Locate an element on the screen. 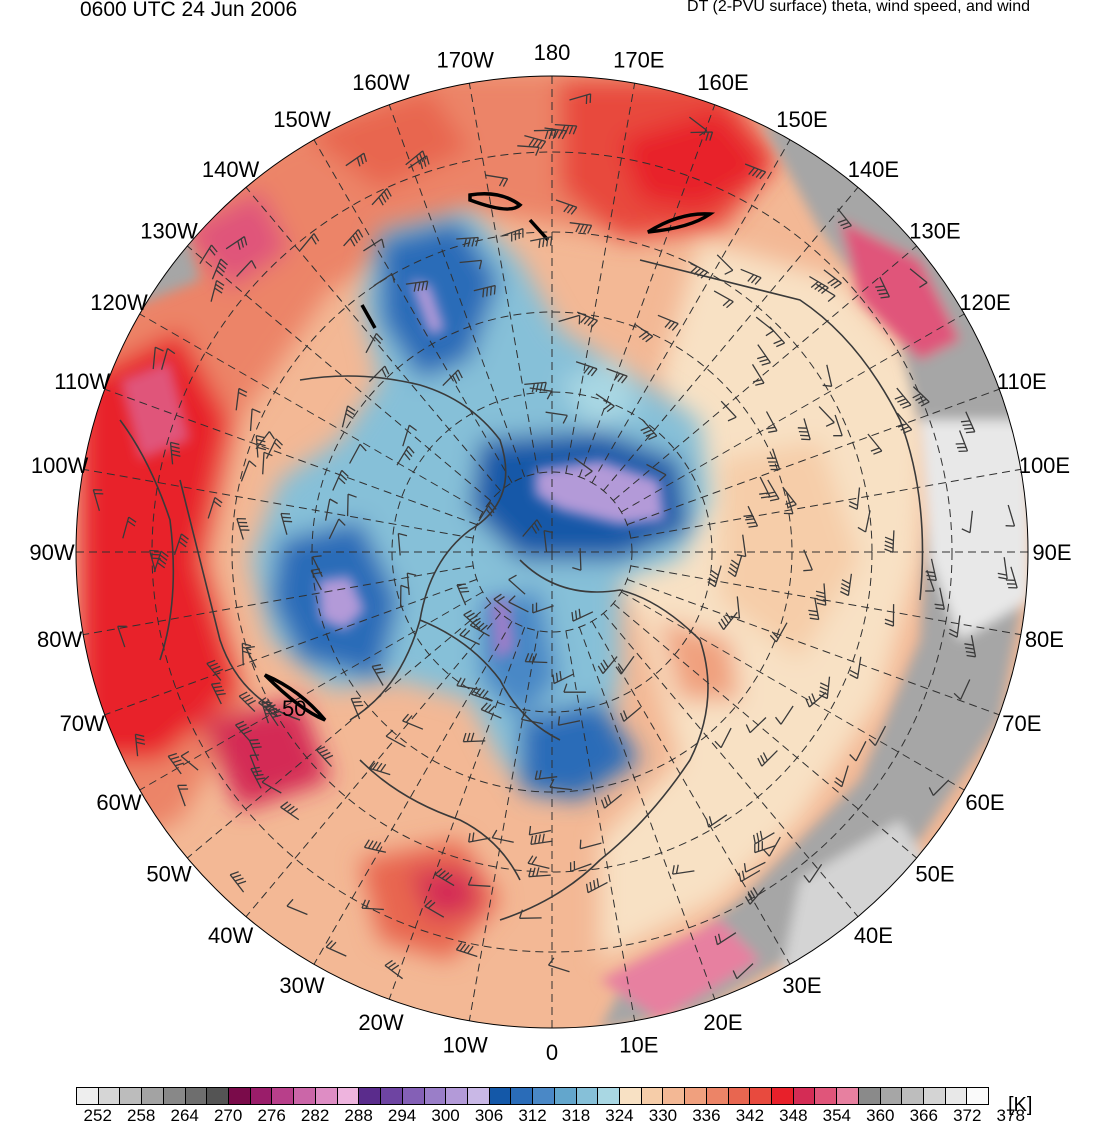 This screenshot has width=1098, height=1128. contour-label: 50 is located at coordinates (294, 708).